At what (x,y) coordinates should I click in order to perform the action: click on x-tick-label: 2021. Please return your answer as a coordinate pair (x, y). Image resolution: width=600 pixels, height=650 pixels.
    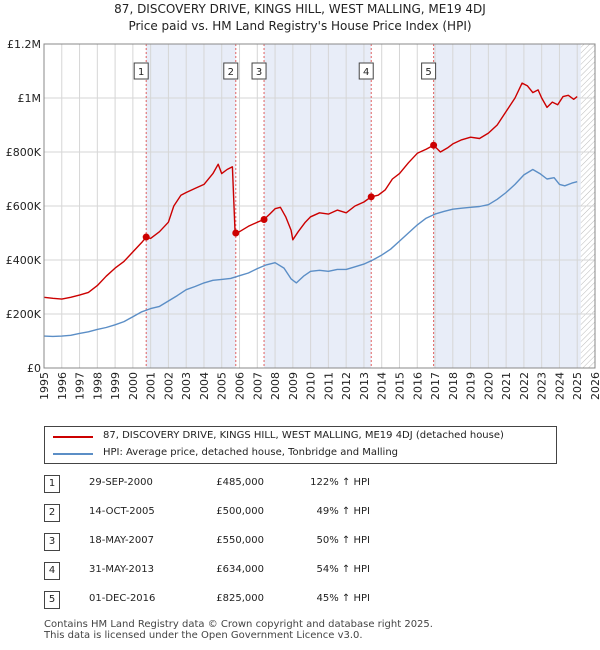
    Looking at the image, I should click on (506, 386).